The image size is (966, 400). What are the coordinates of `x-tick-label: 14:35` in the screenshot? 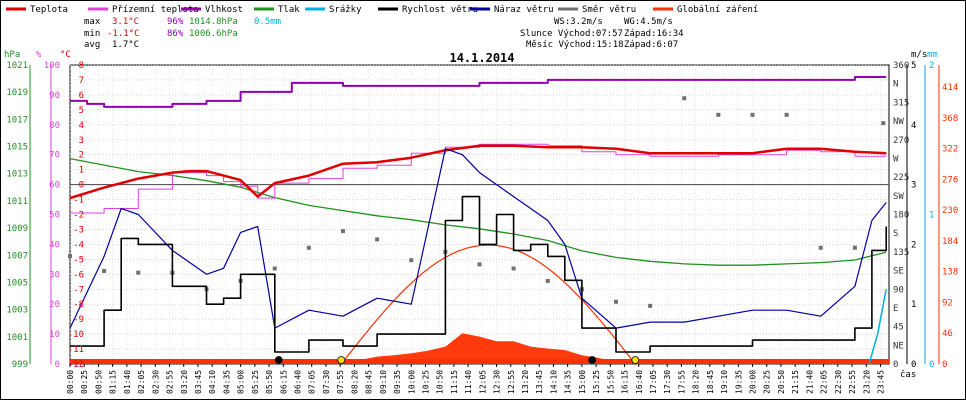 It's located at (568, 382).